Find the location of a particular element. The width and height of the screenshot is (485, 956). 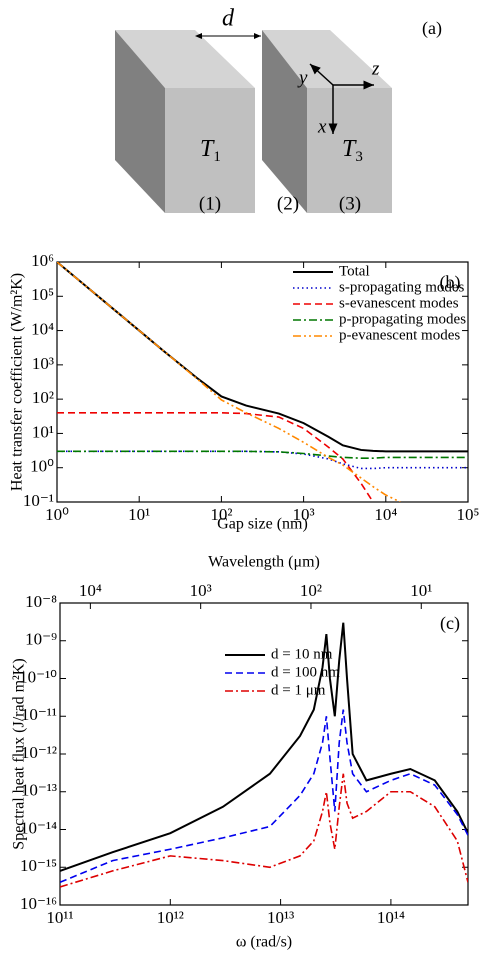

gap-label: d is located at coordinates (228, 19).